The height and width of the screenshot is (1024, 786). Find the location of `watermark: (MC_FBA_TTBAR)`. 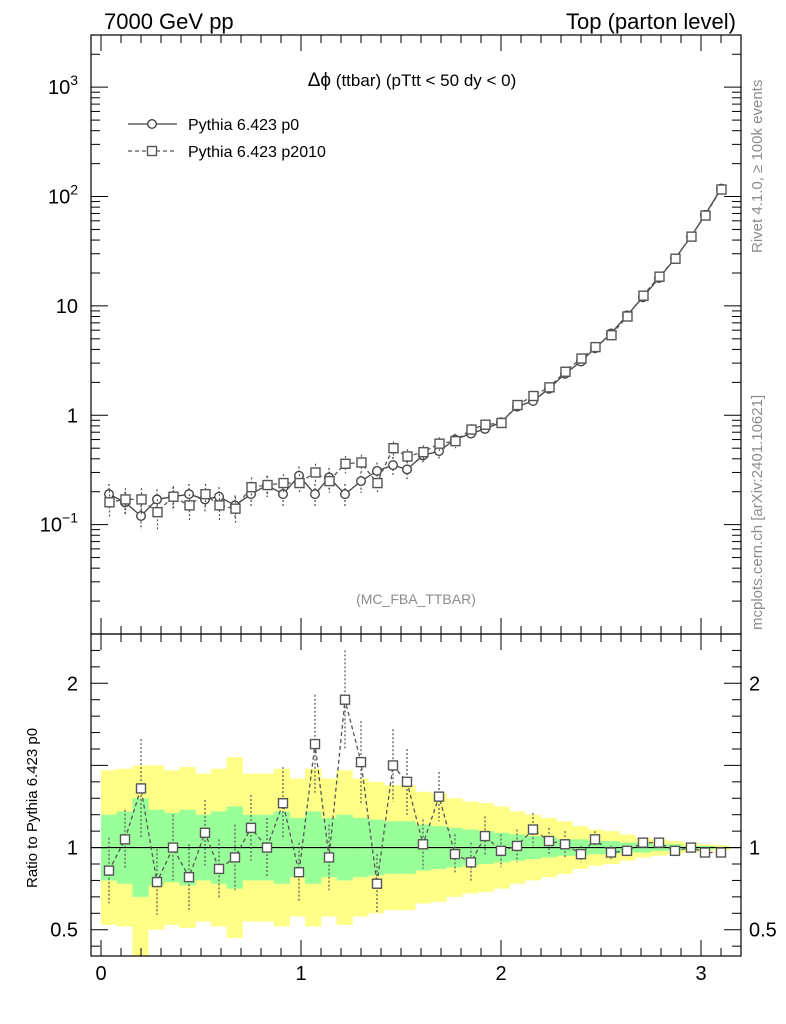

watermark: (MC_FBA_TTBAR) is located at coordinates (416, 599).